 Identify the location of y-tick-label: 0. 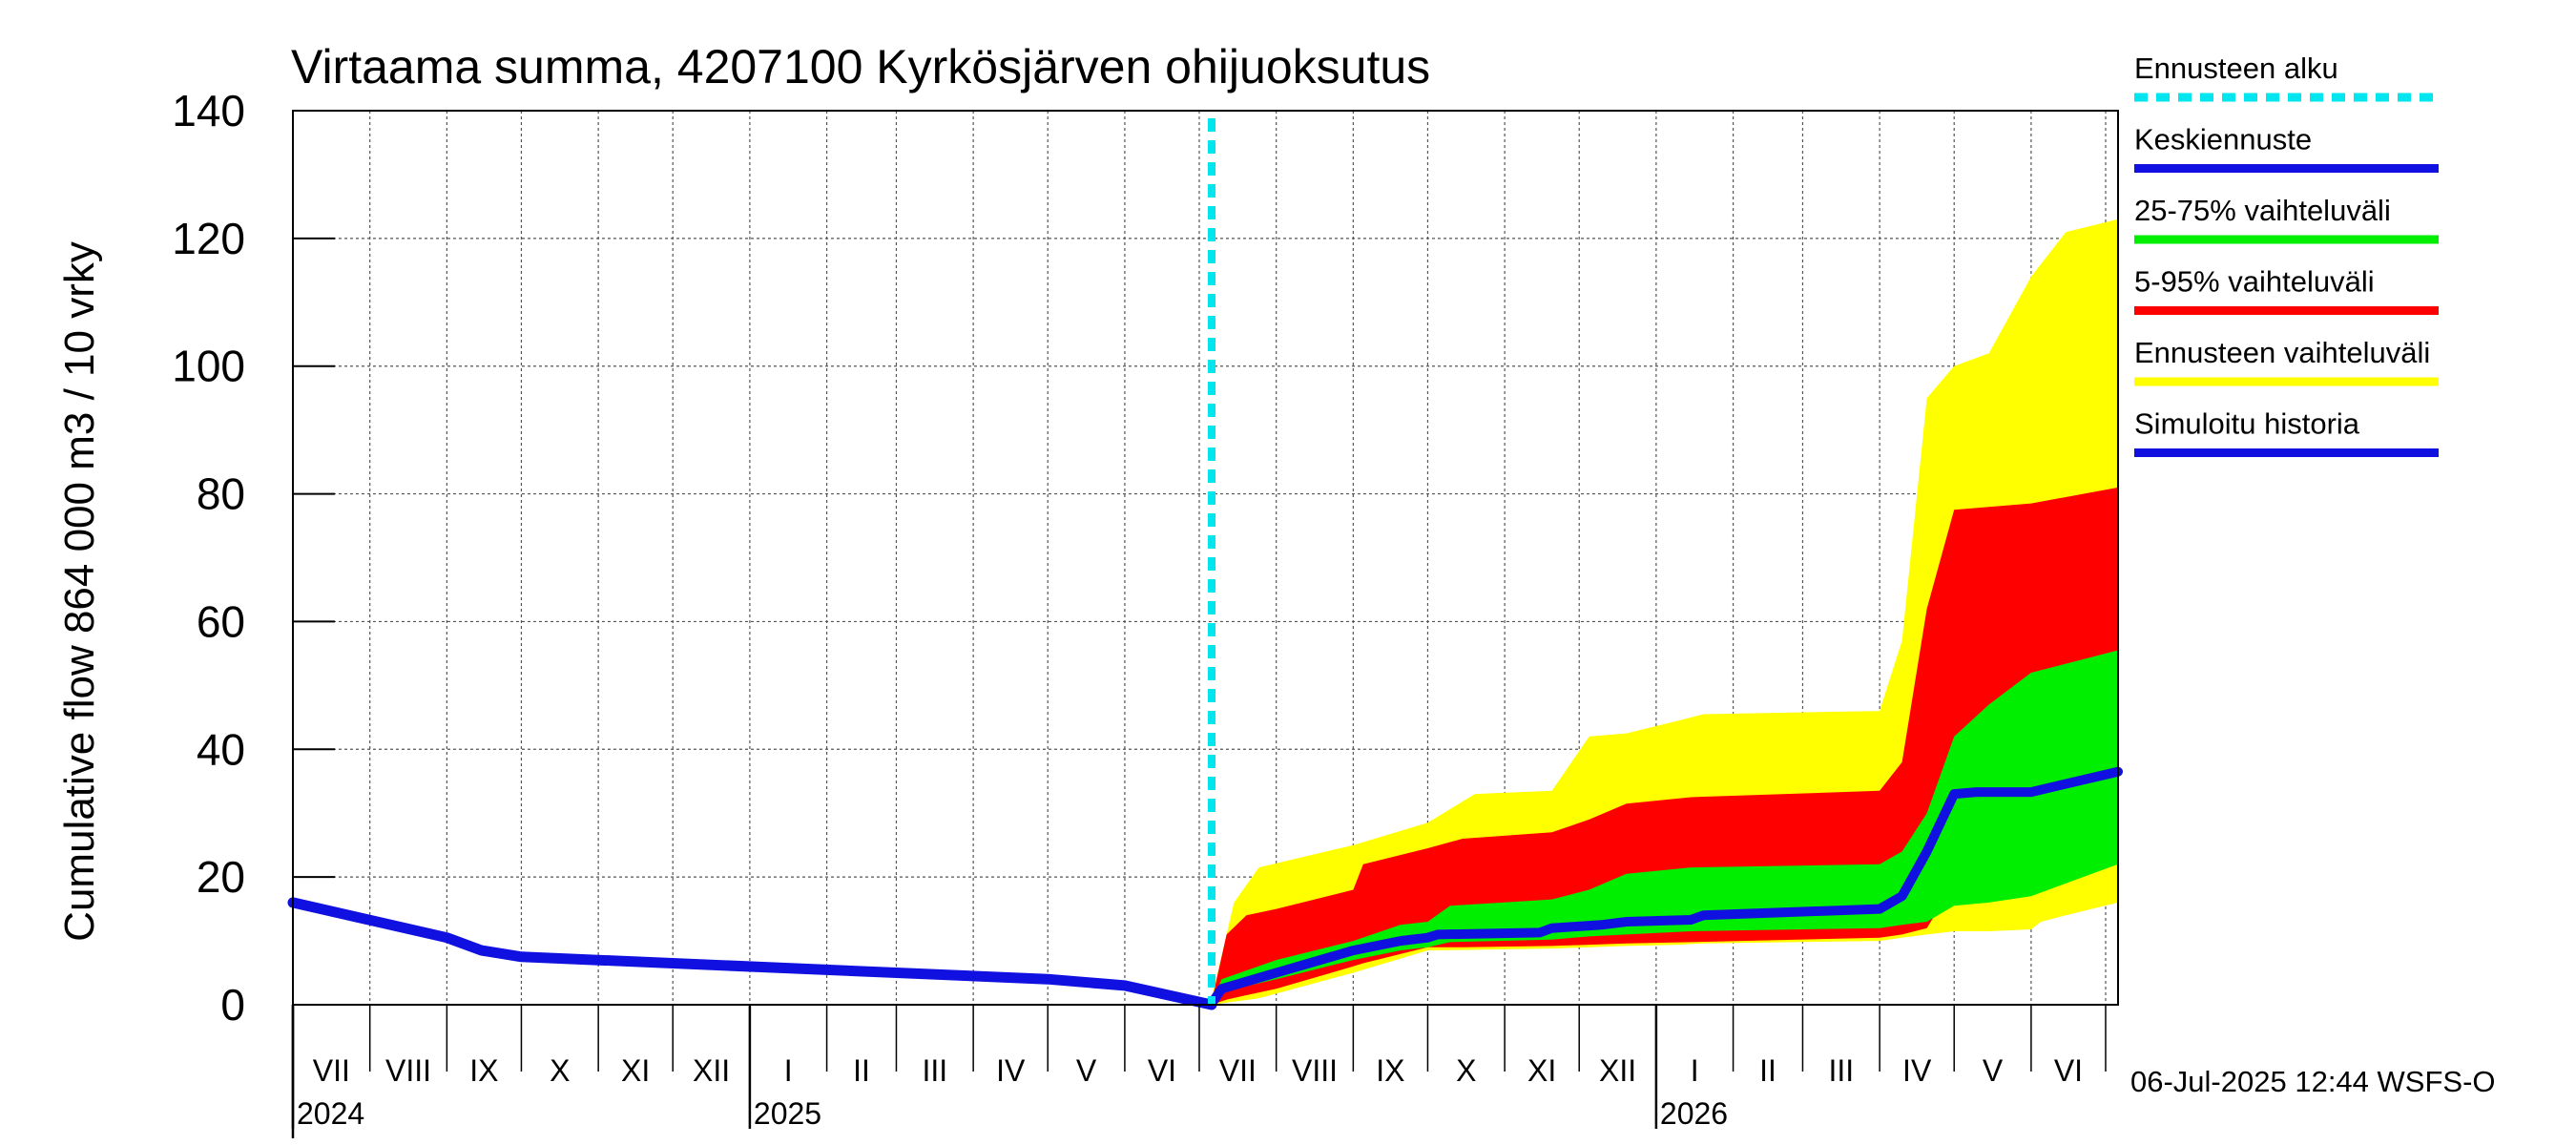
(232, 1005).